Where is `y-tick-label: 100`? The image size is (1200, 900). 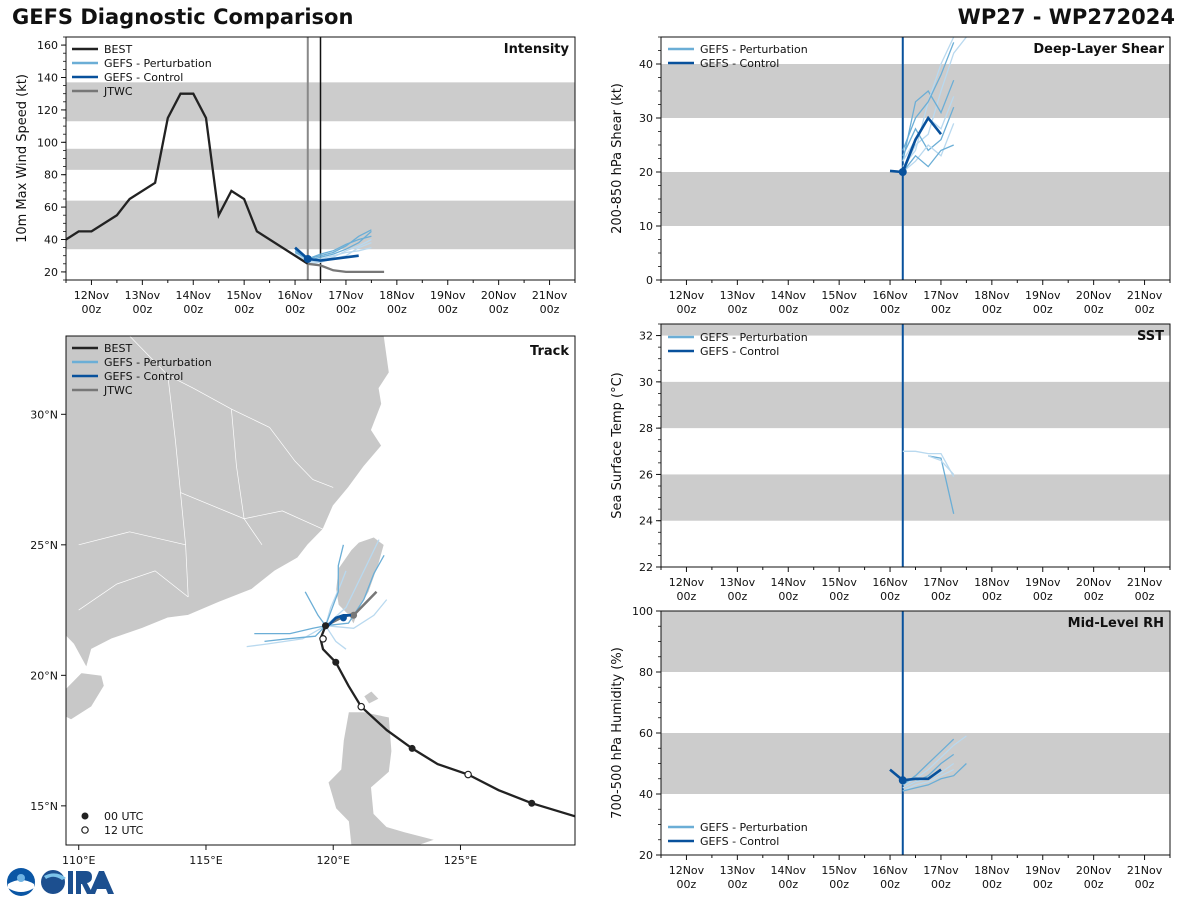 y-tick-label: 100 is located at coordinates (47, 142).